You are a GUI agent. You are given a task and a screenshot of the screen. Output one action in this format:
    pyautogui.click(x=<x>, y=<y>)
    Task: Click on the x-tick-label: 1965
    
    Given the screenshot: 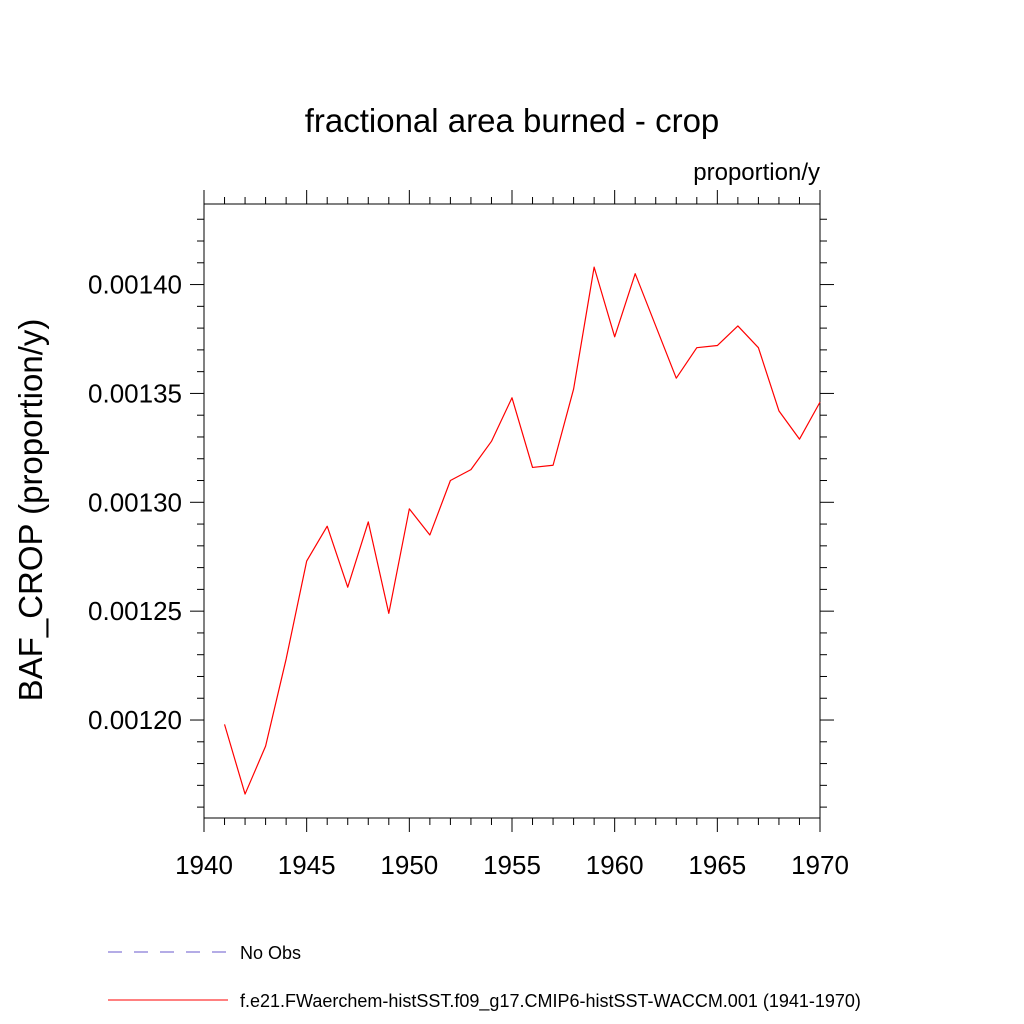 What is the action you would take?
    pyautogui.click(x=717, y=865)
    